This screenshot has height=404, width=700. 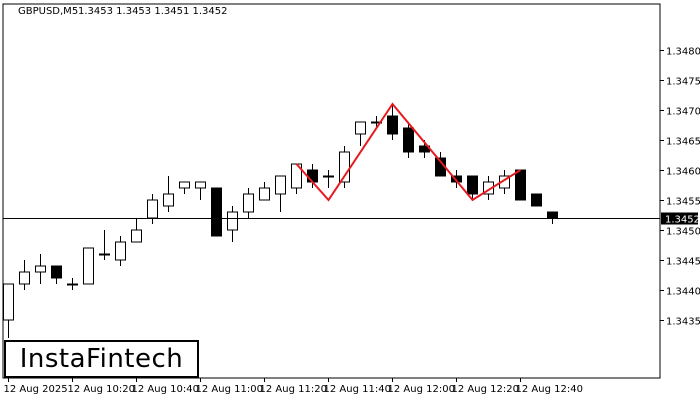 I want to click on current-price-badge, so click(x=679, y=218).